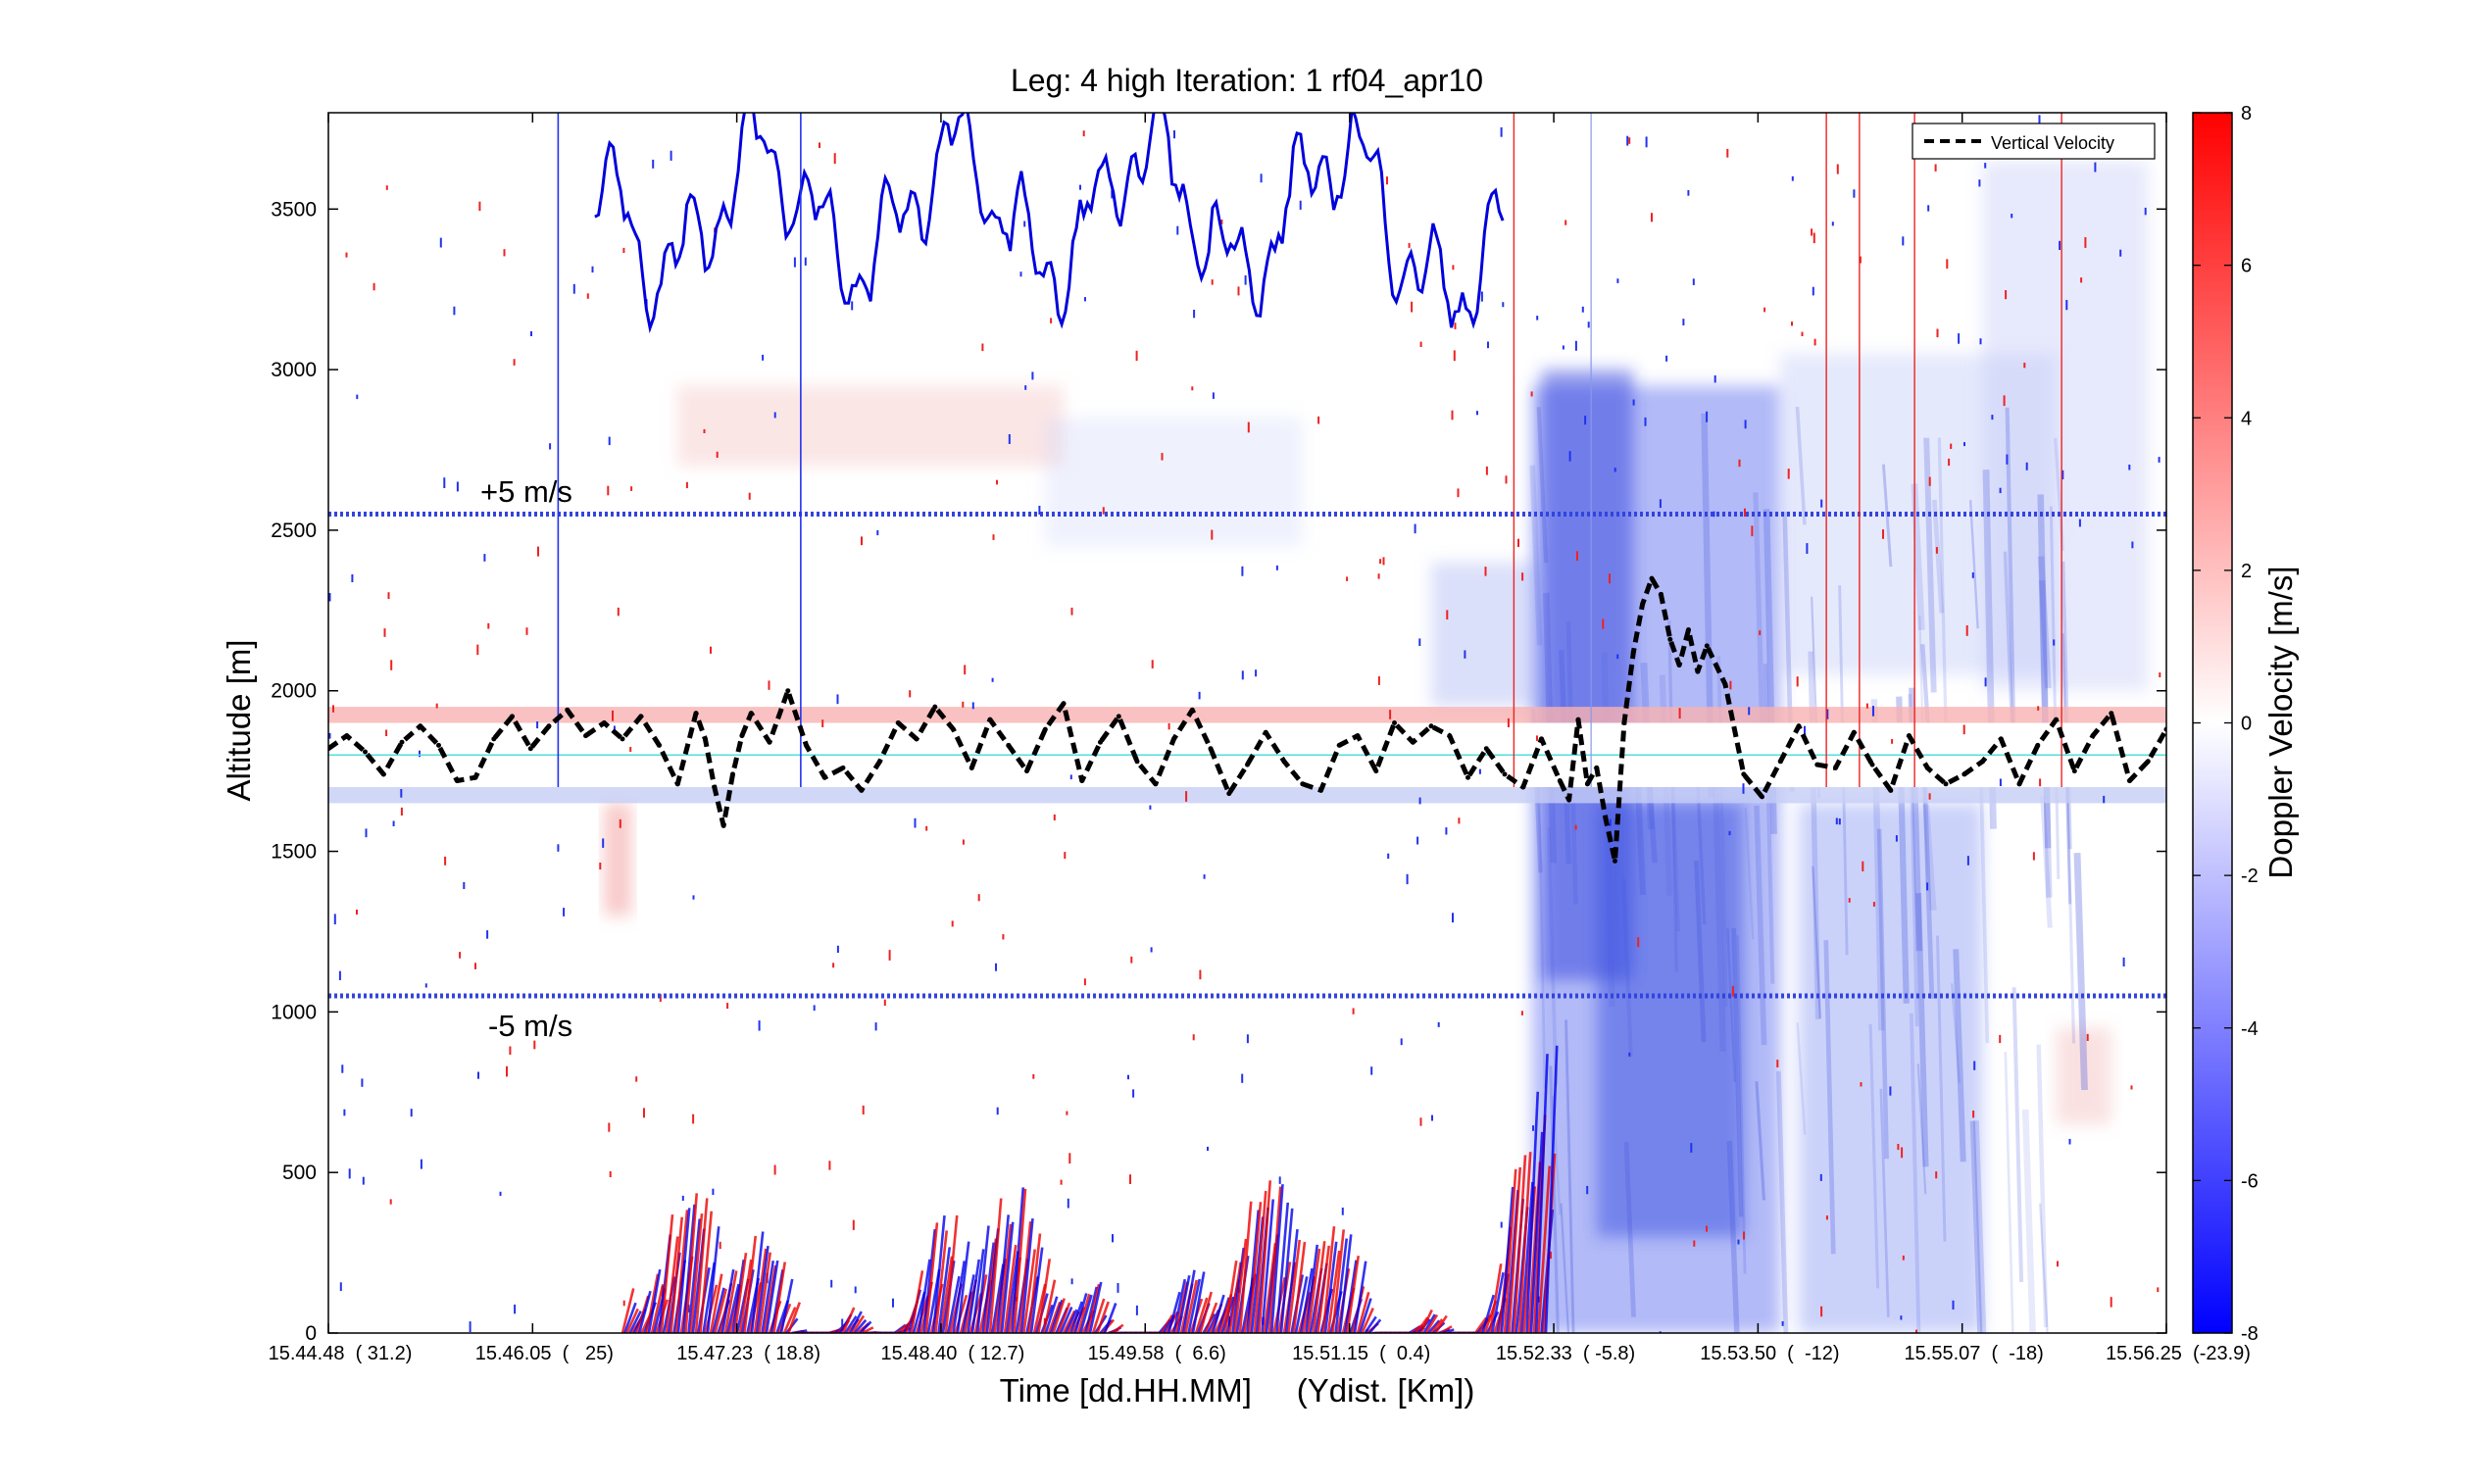  Describe the element at coordinates (2246, 724) in the screenshot. I see `colorbar-tick-label: 0` at that location.